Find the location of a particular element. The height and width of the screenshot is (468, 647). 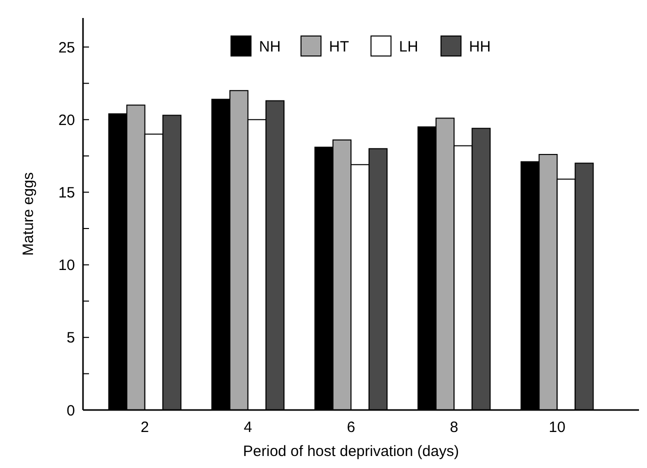

x-tick-label: 4 is located at coordinates (248, 427).